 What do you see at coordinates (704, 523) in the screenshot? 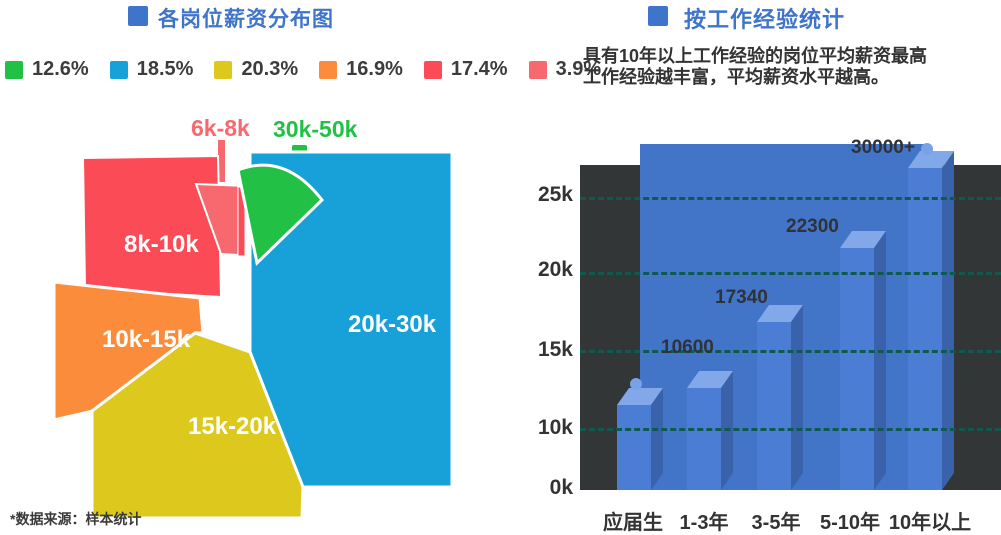
I see `x-tick-1-3y: 1-3年` at bounding box center [704, 523].